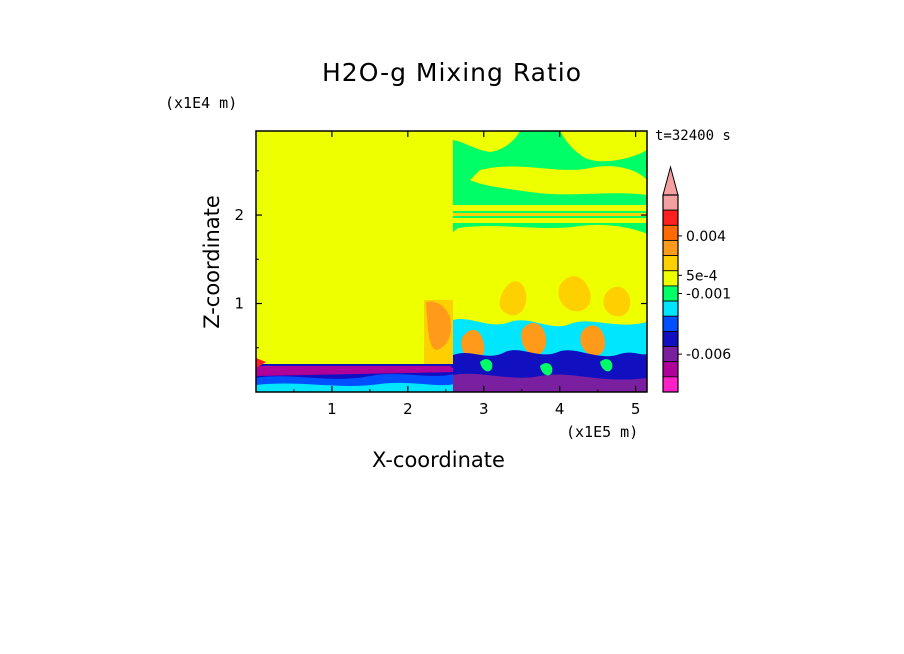 The image size is (904, 654). Describe the element at coordinates (546, 367) in the screenshot. I see `field-region-right-green-spots` at that location.